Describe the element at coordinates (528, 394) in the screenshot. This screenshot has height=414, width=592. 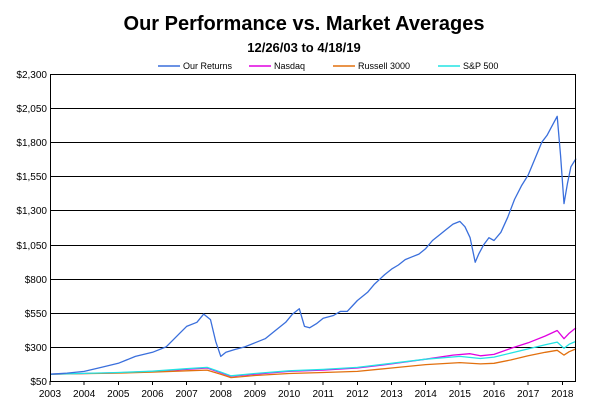
I see `x-tick-label: 2017` at that location.